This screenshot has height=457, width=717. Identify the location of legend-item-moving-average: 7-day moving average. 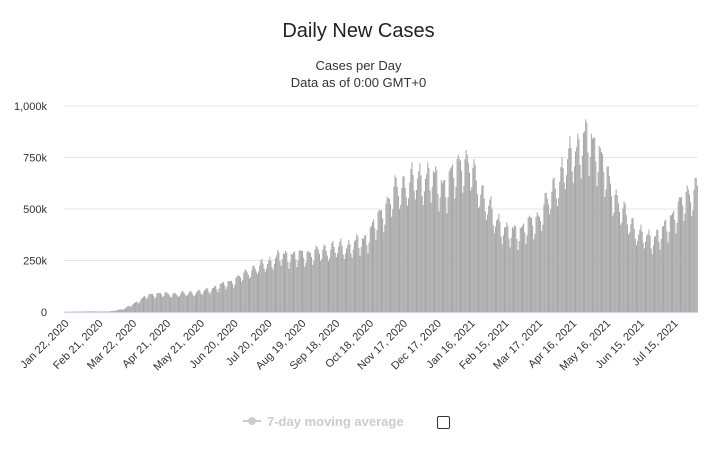
(323, 421).